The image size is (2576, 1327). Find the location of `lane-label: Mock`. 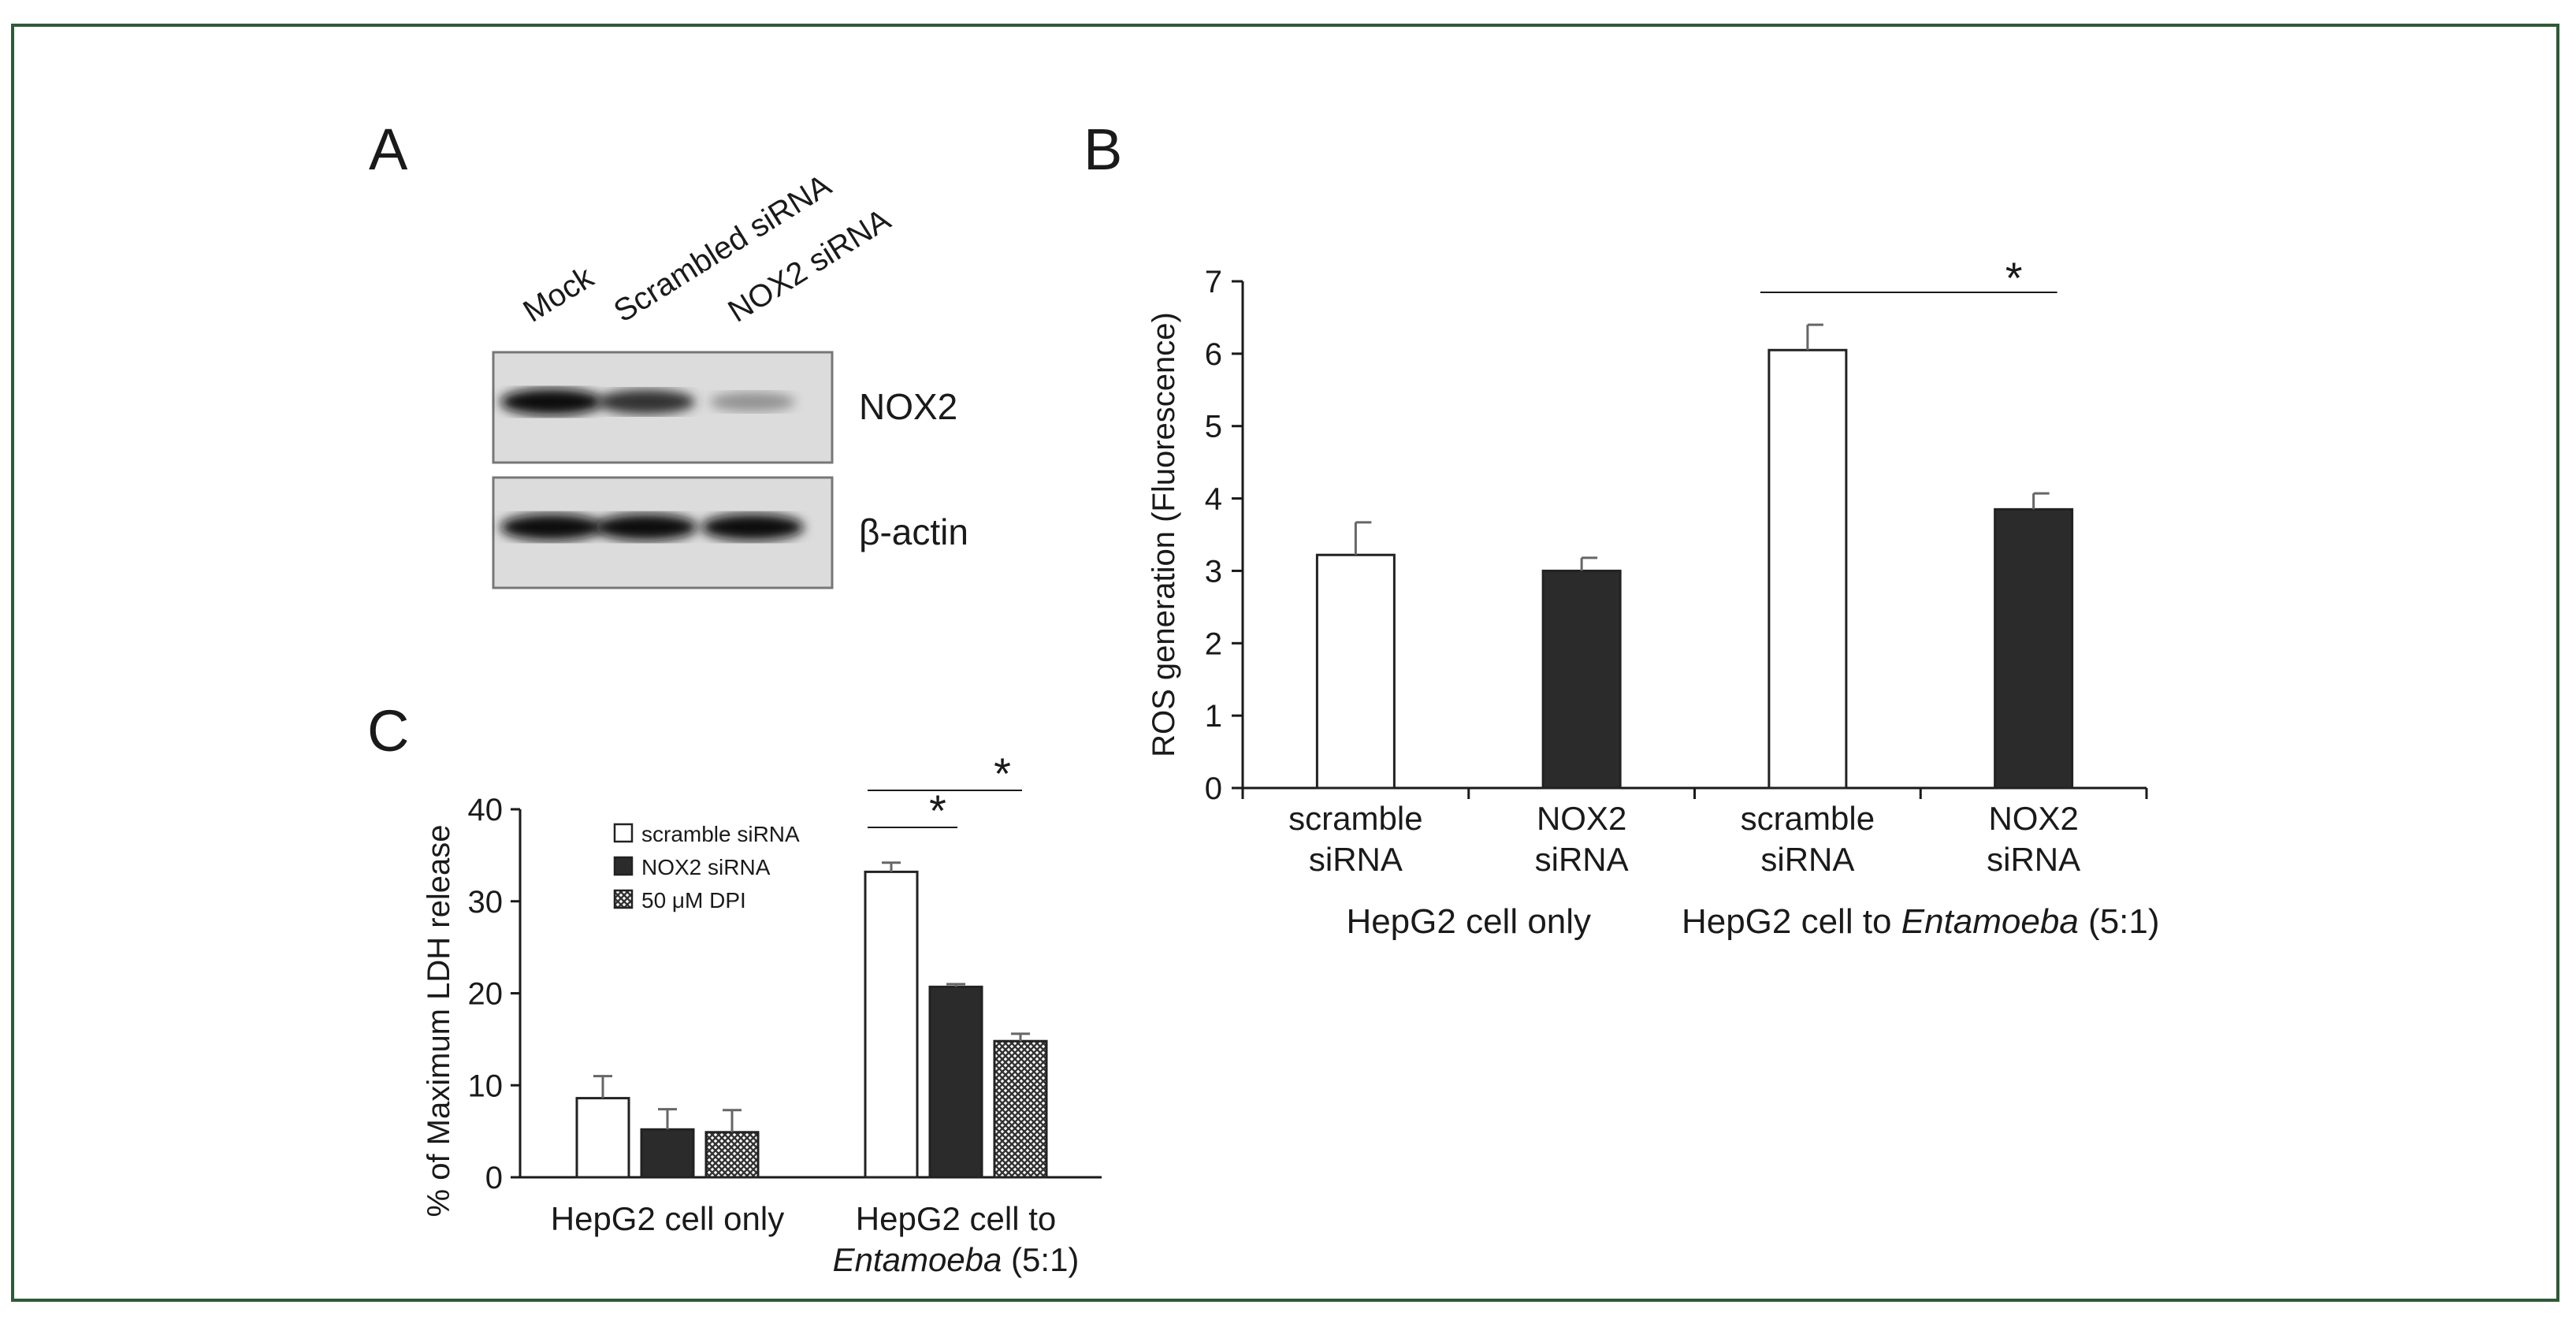

lane-label: Mock is located at coordinates (558, 294).